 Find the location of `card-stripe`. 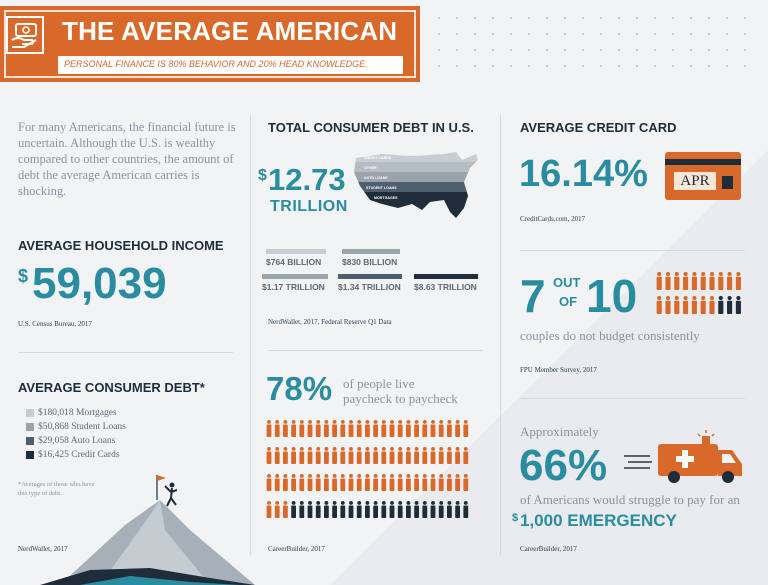

card-stripe is located at coordinates (703, 162).